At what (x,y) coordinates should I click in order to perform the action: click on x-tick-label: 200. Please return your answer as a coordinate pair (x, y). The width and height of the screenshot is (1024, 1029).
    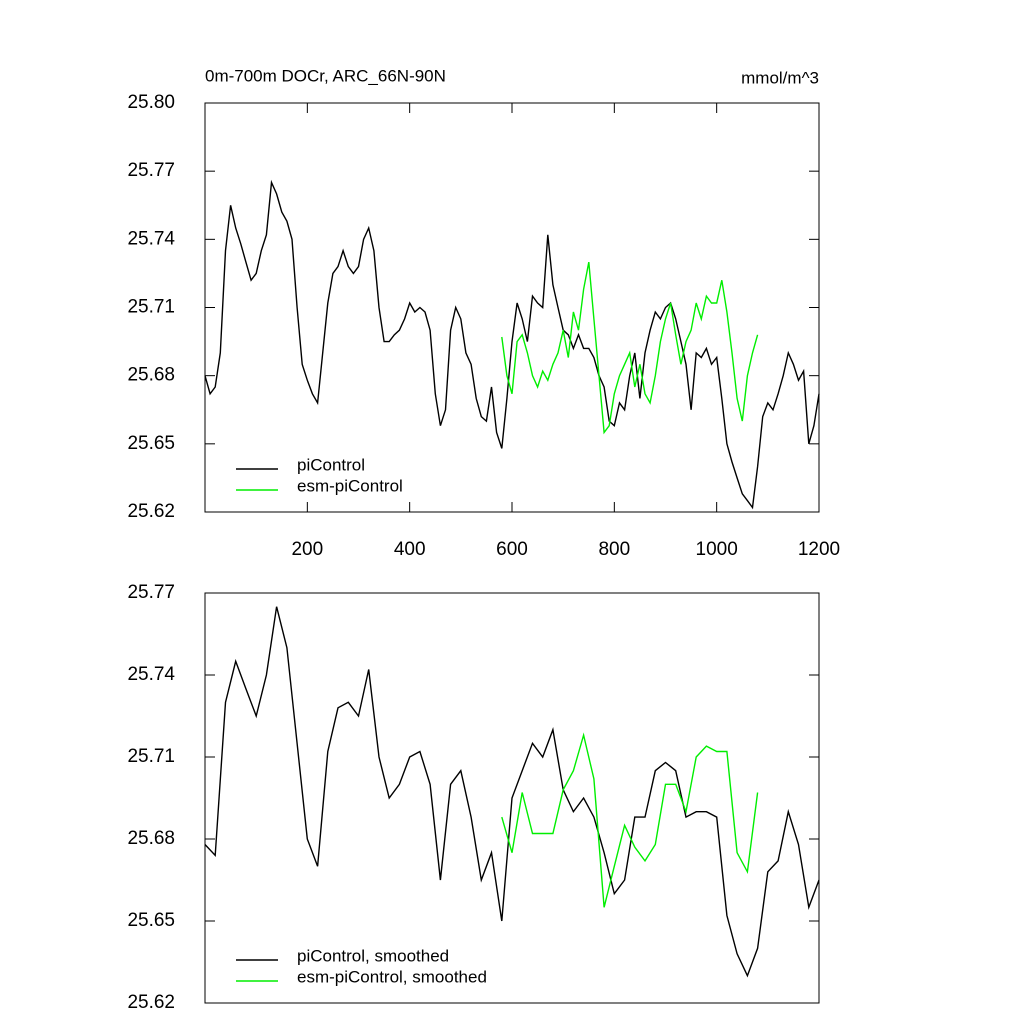
    Looking at the image, I should click on (307, 549).